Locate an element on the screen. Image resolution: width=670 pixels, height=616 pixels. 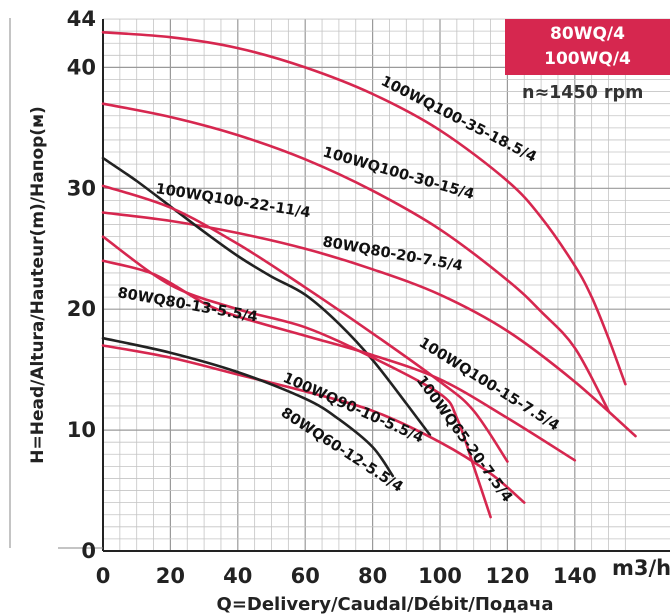
x-axis-title: Q=Delivery/Caudal/Débit/Подача is located at coordinates (385, 604).